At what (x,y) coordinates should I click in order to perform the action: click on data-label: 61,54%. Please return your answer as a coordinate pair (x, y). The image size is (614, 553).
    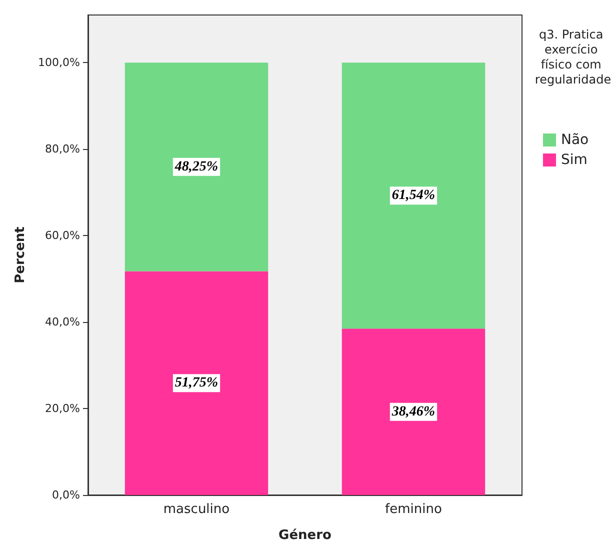
    Looking at the image, I should click on (414, 196).